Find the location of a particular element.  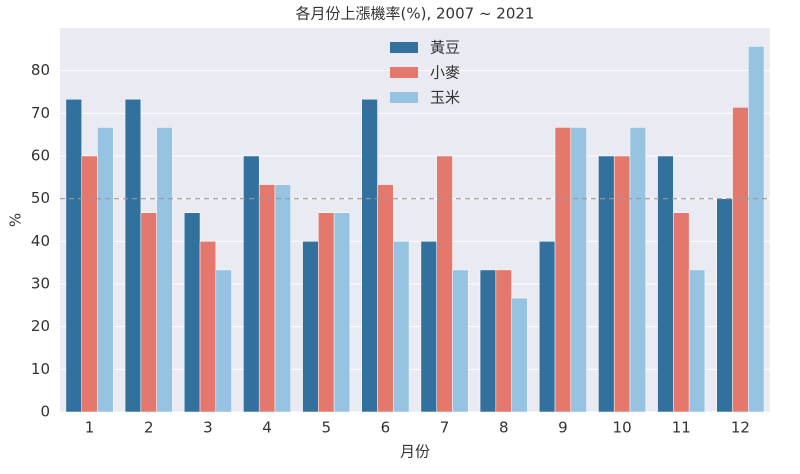

x-tick-label: 3 is located at coordinates (208, 428).